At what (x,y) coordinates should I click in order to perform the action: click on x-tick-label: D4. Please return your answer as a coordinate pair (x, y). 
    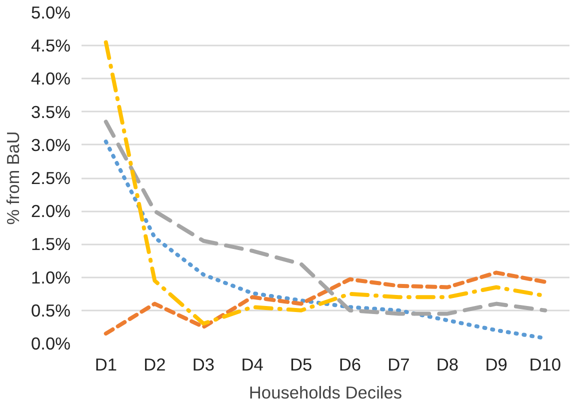
    Looking at the image, I should click on (252, 364).